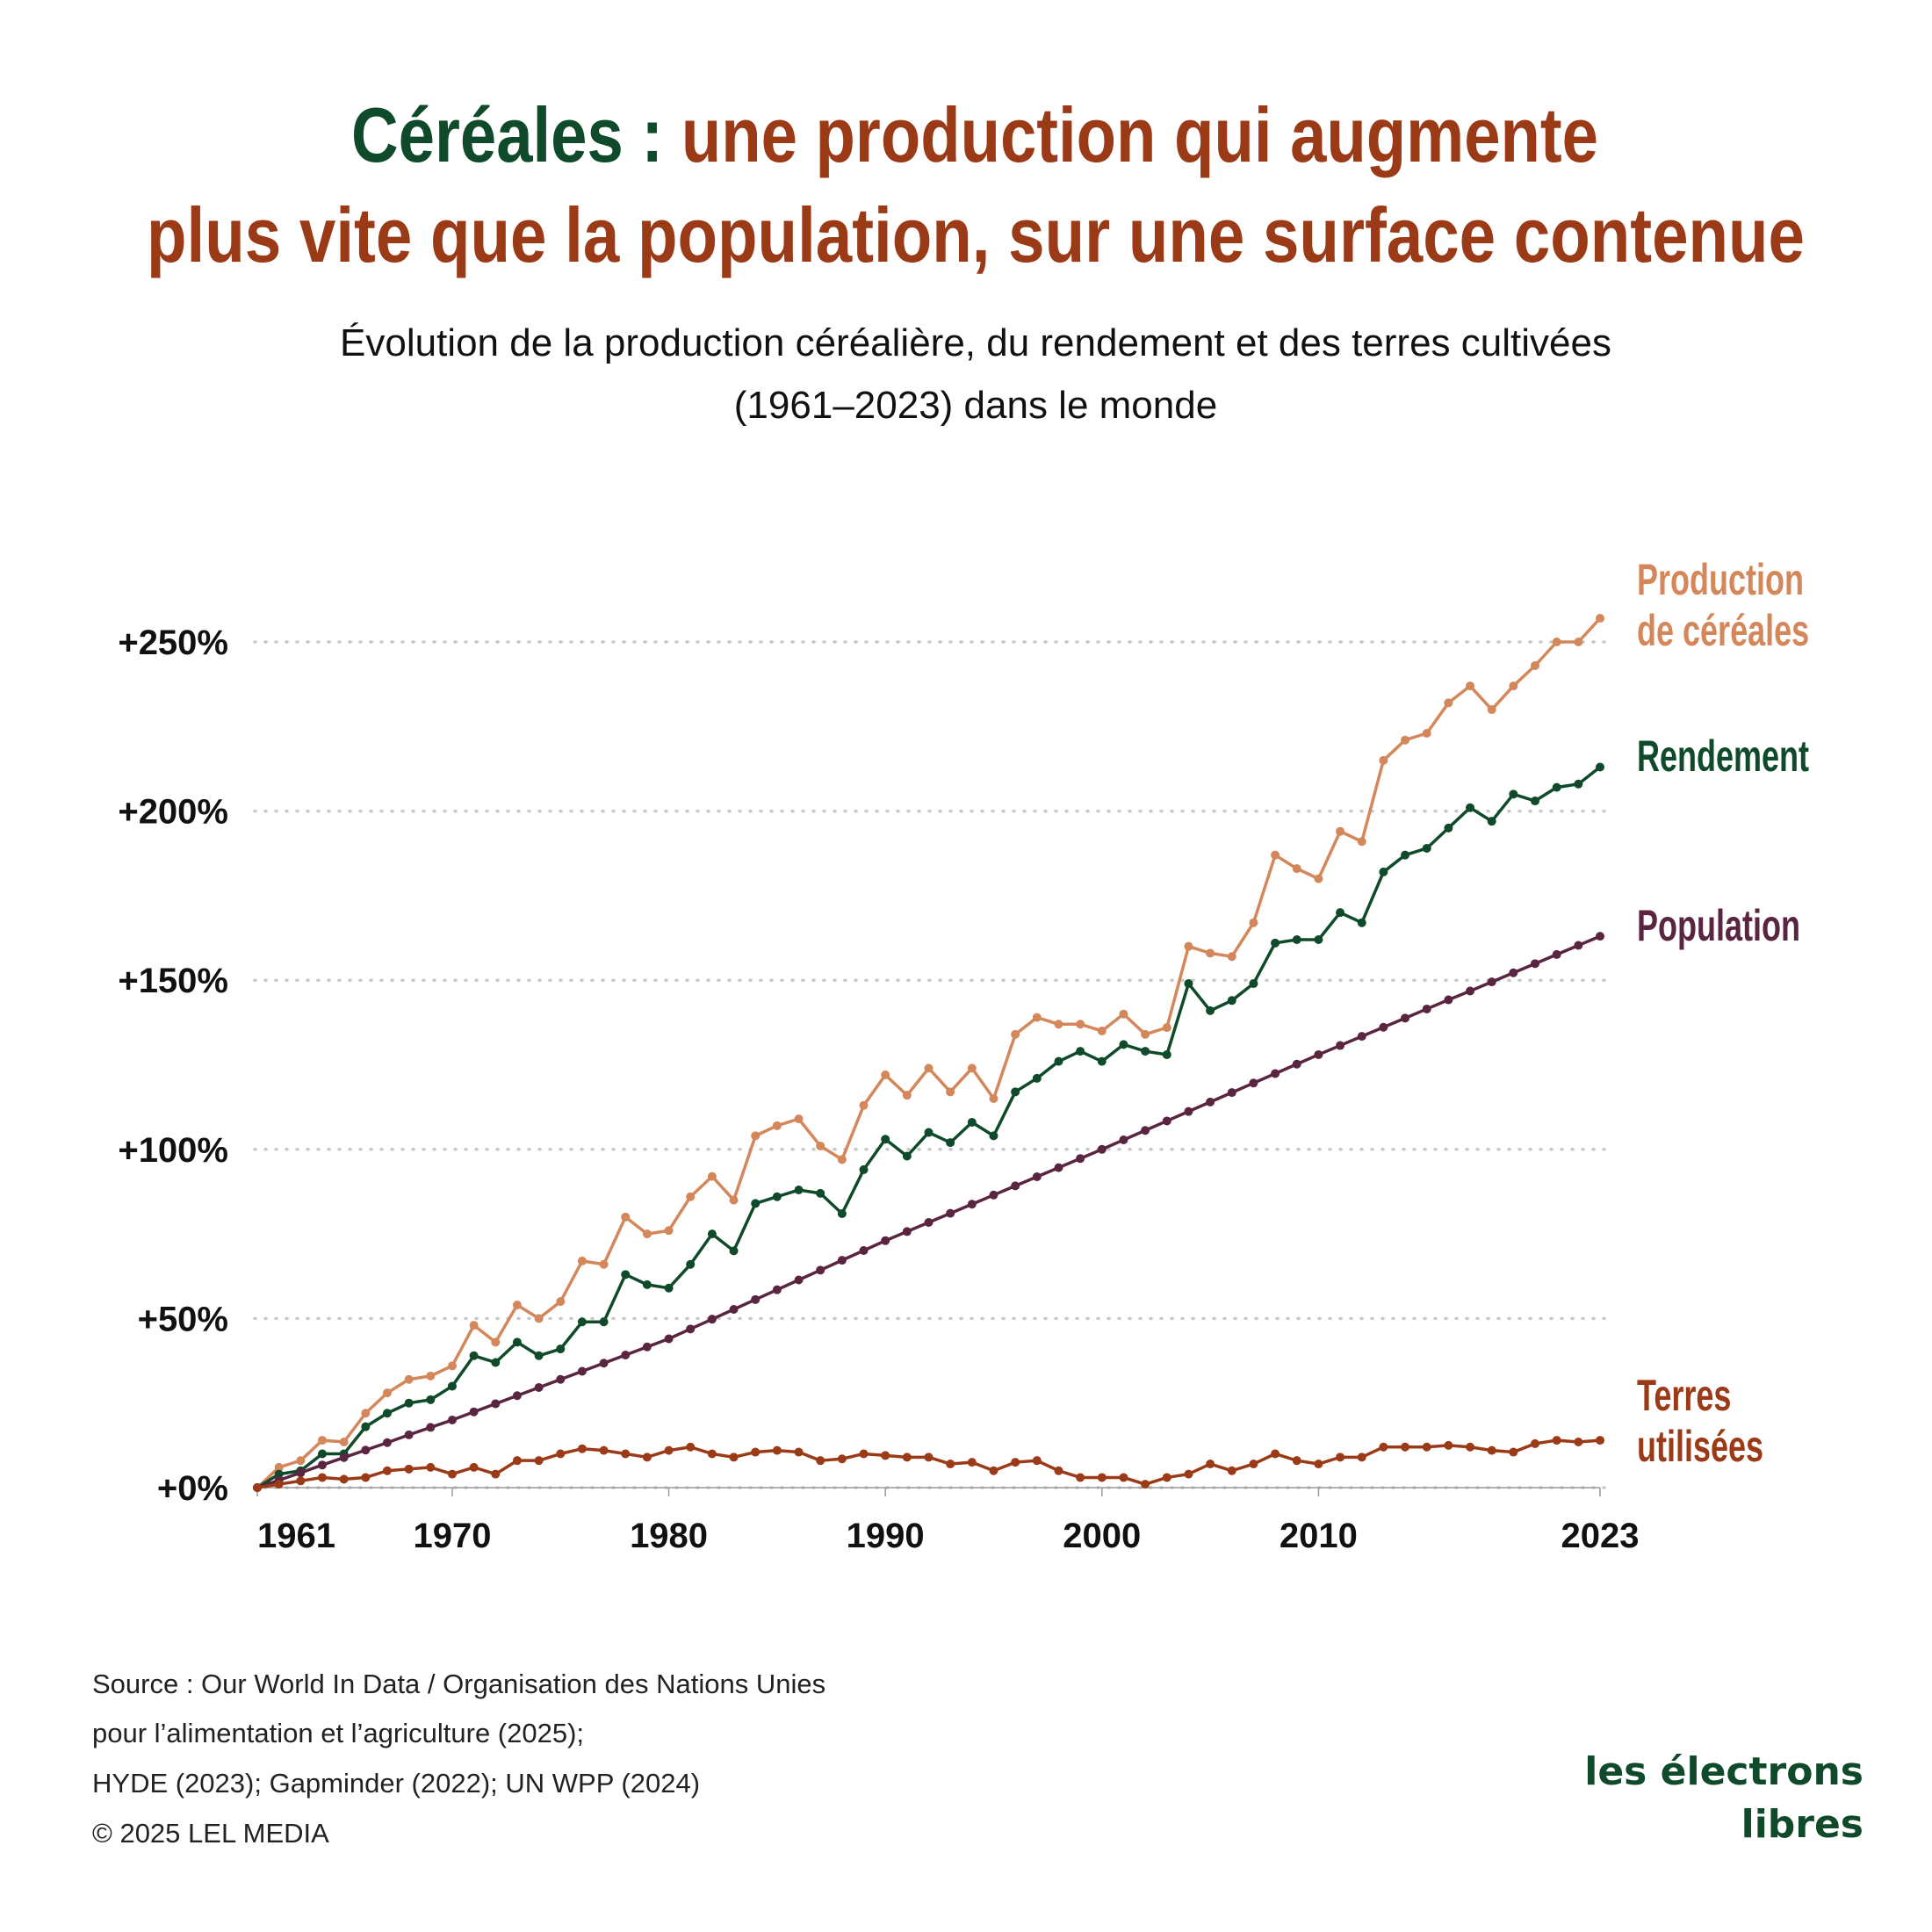  Describe the element at coordinates (1724, 1771) in the screenshot. I see `logo: les électrons` at that location.